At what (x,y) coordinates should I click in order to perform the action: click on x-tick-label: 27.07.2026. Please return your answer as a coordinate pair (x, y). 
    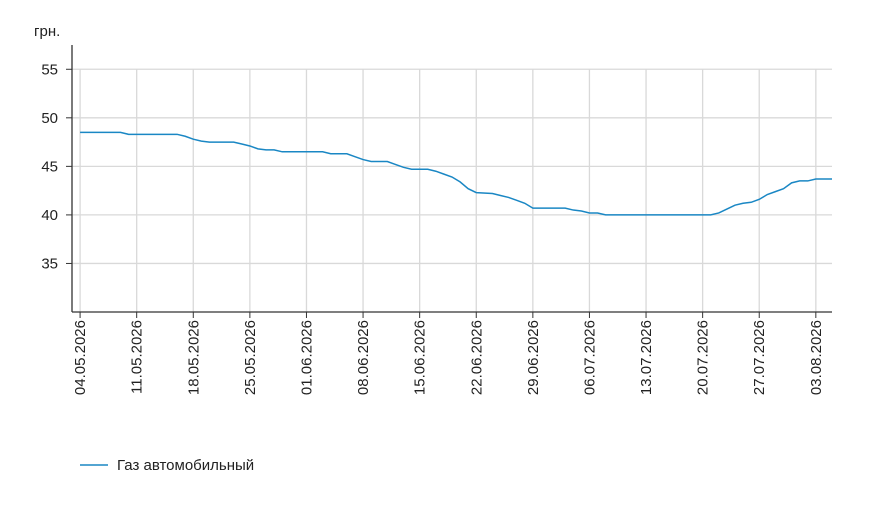
    Looking at the image, I should click on (759, 357).